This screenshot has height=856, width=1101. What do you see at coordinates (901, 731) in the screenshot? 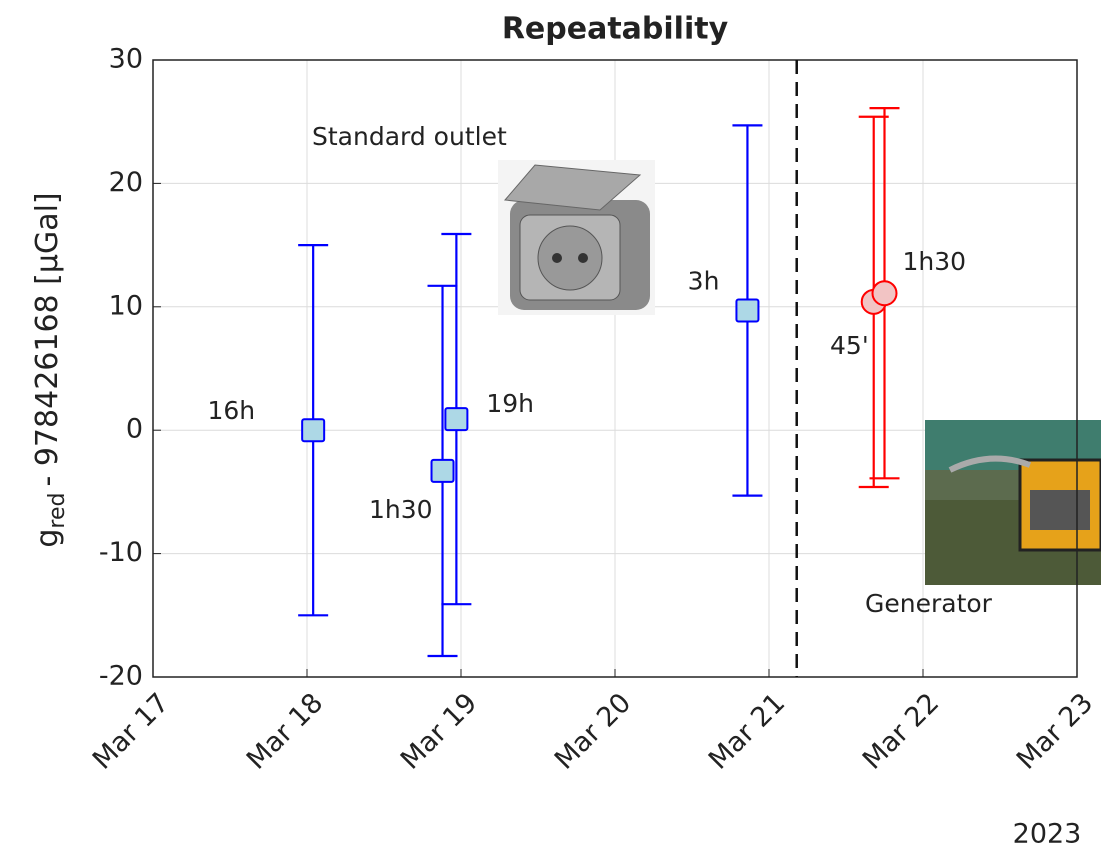
I see `x-tick-label: Mar 22` at bounding box center [901, 731].